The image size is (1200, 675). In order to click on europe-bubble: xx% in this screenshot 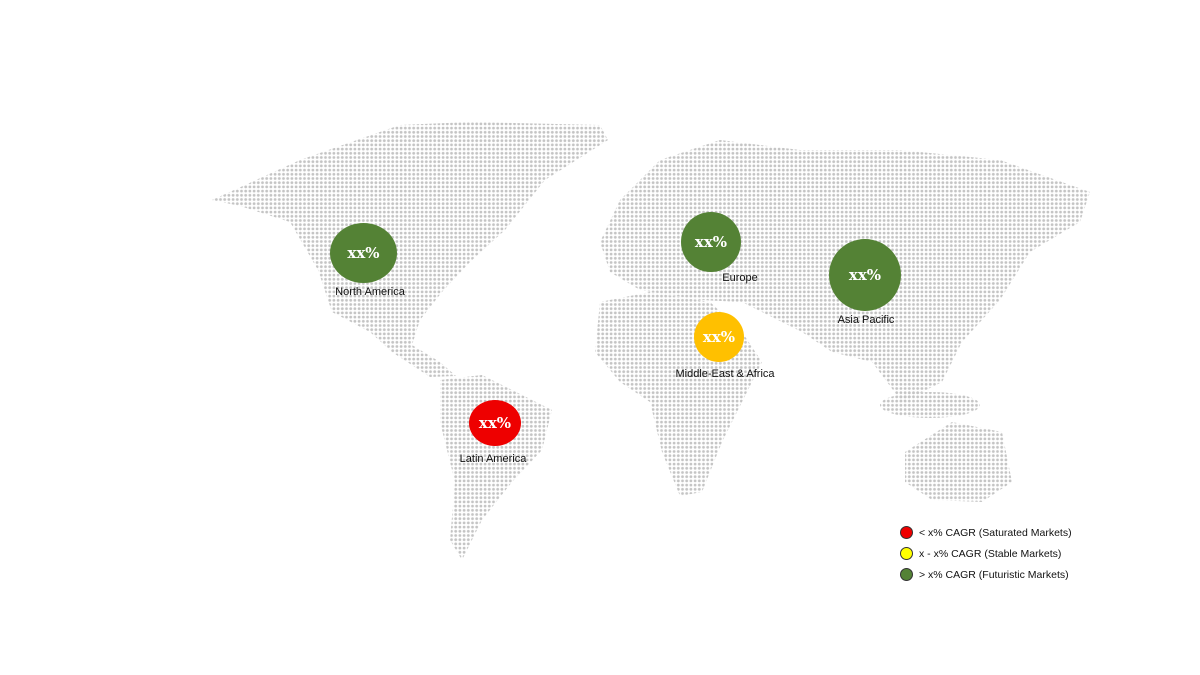, I will do `click(711, 242)`.